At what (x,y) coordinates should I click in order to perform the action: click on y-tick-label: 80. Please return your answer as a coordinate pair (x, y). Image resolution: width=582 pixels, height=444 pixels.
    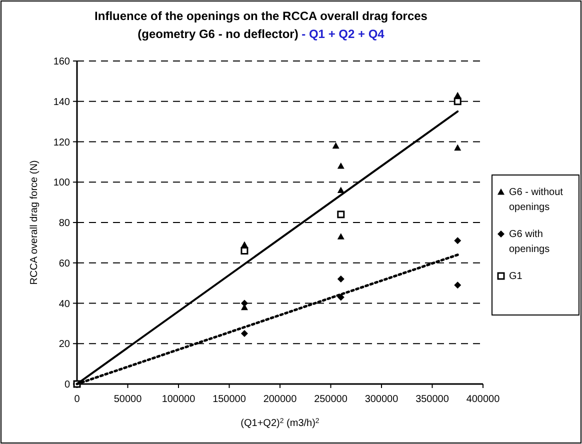
    Looking at the image, I should click on (64, 223).